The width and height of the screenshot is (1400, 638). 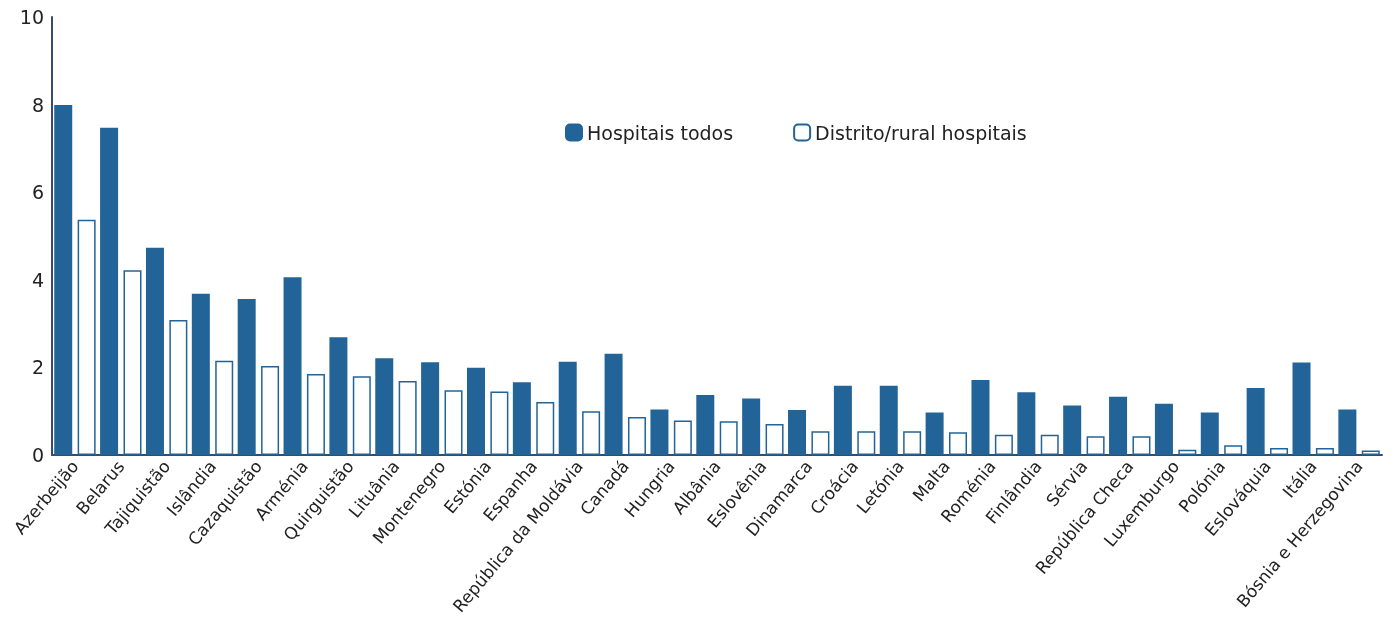 I want to click on legend-label: Hospitais todos, so click(x=660, y=132).